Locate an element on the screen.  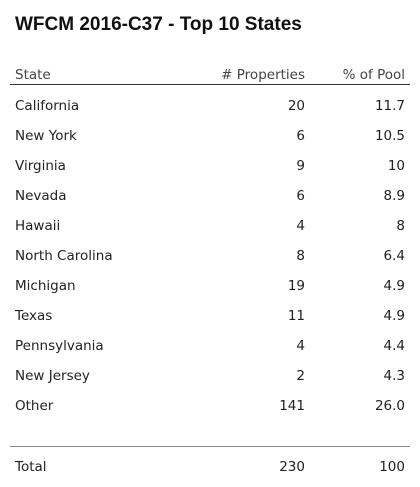
table-cell: New Jersey is located at coordinates (52, 376).